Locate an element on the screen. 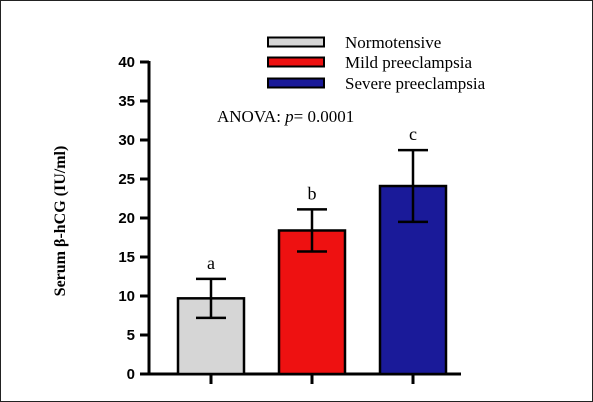  y-axis: 0 5 10 15 20 25 30 35 40 is located at coordinates (134, 218).